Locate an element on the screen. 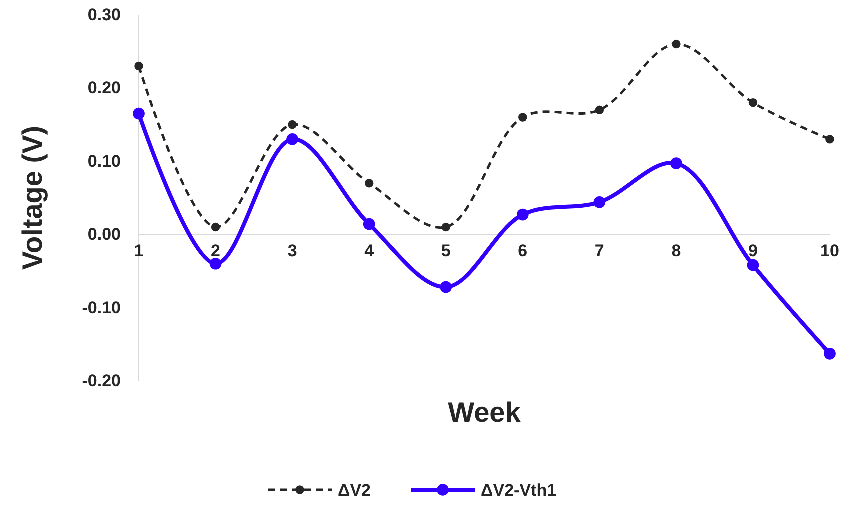  y-tick-label: 0.20 is located at coordinates (104, 88).